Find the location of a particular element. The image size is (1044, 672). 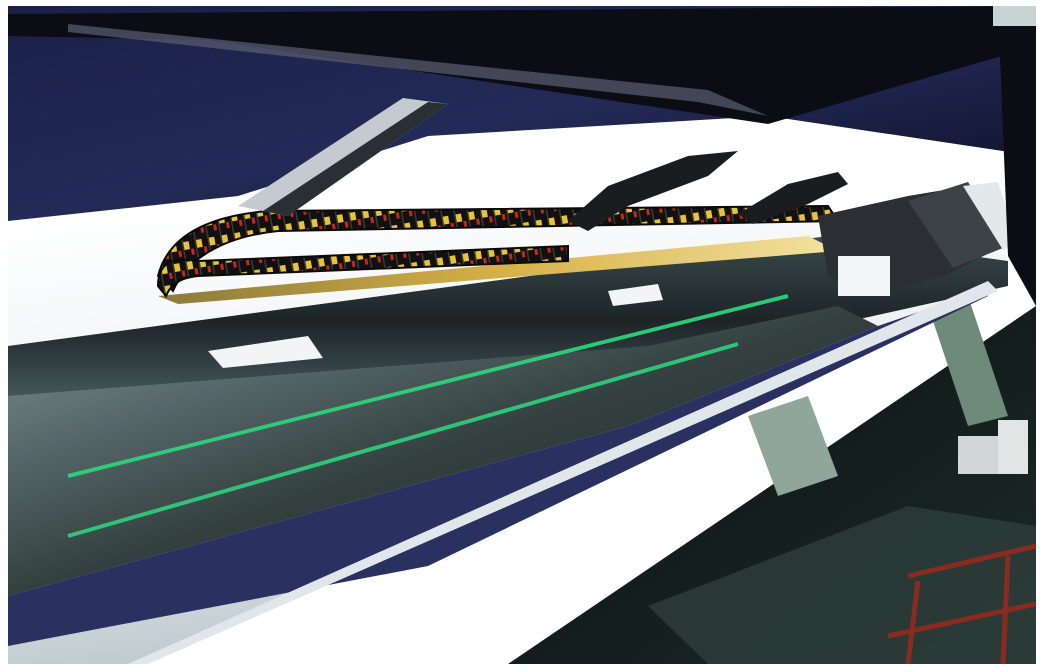

top-right-corner is located at coordinates (1014, 16).